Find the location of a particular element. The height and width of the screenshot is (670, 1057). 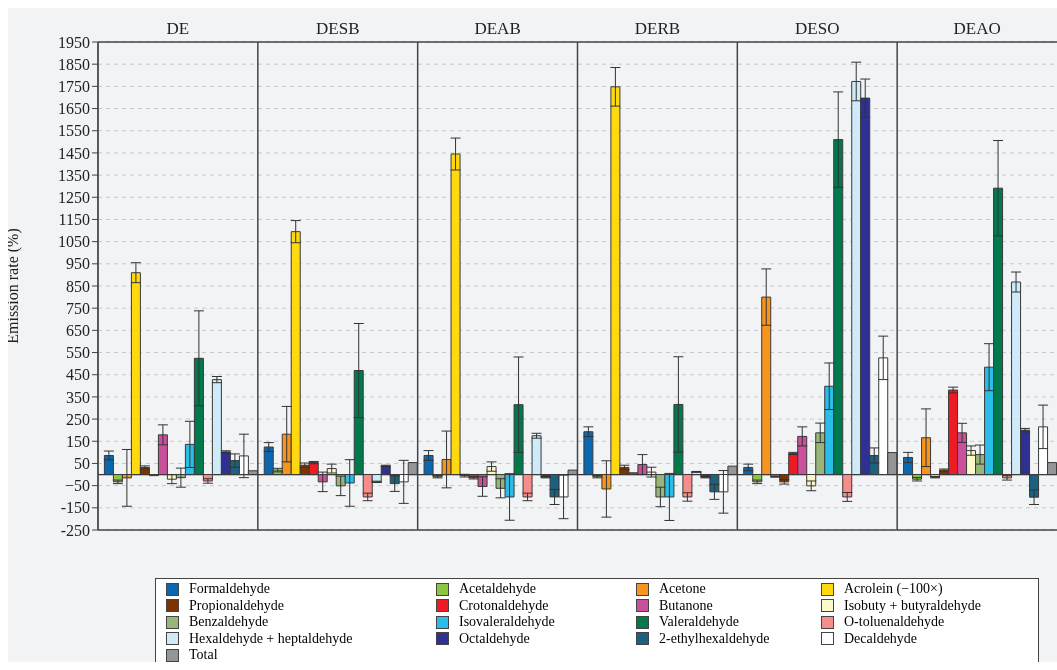

x-tick-label: DESB is located at coordinates (338, 28).